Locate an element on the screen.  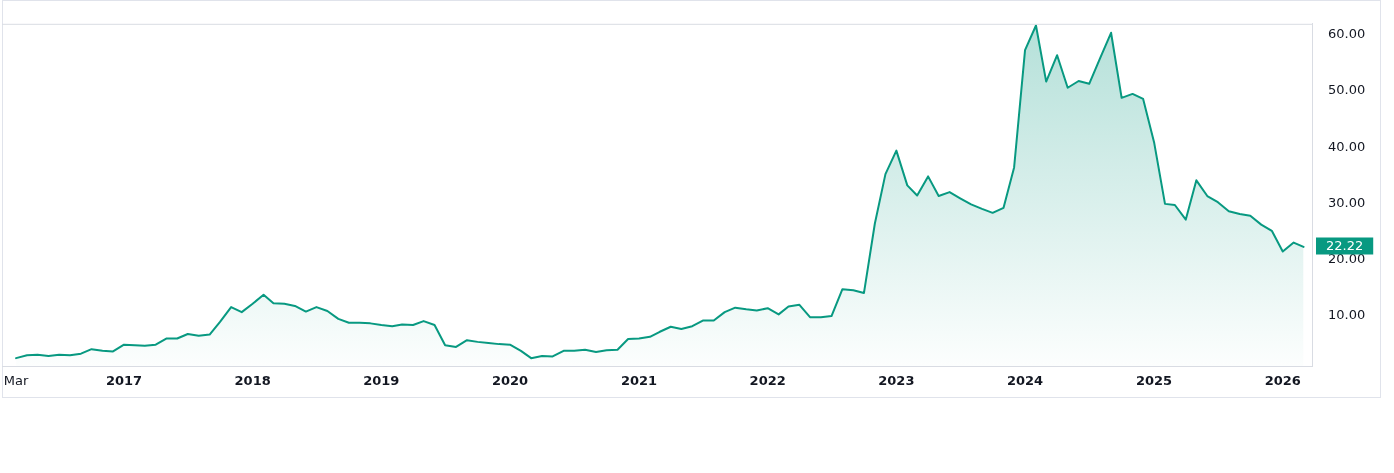
x-tick-label: 2020 is located at coordinates (510, 381).